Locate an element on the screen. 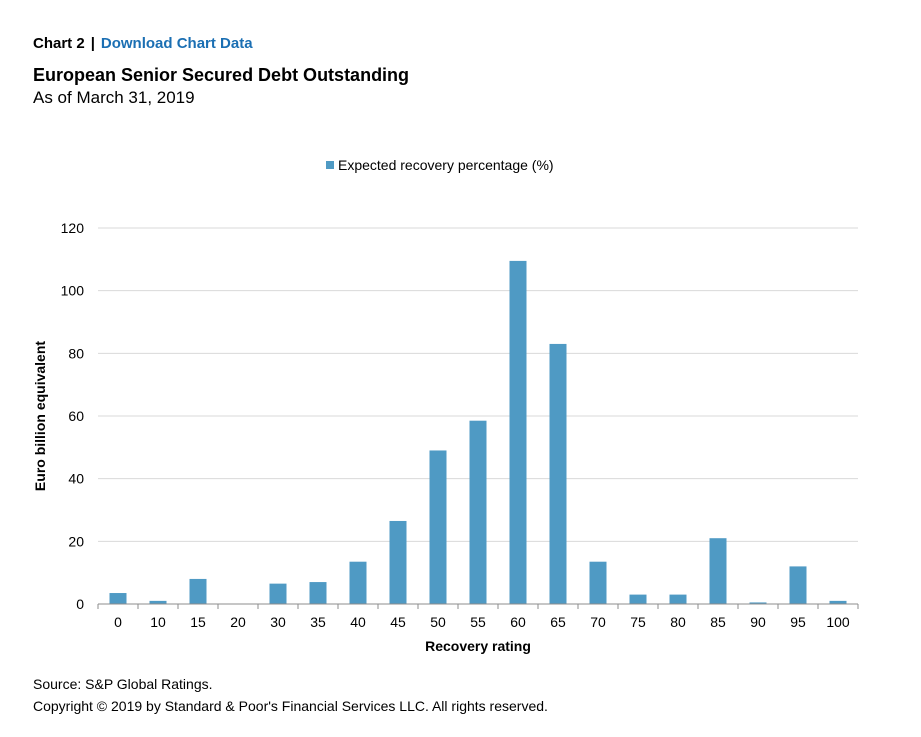  chart-header: Chart 2 | Download Chart Data is located at coordinates (143, 43).